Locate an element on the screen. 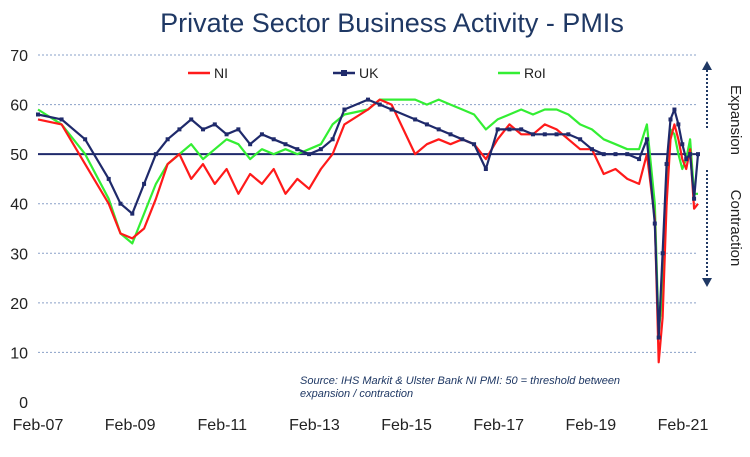 This screenshot has height=457, width=750. legend-item-ni: NI is located at coordinates (208, 73).